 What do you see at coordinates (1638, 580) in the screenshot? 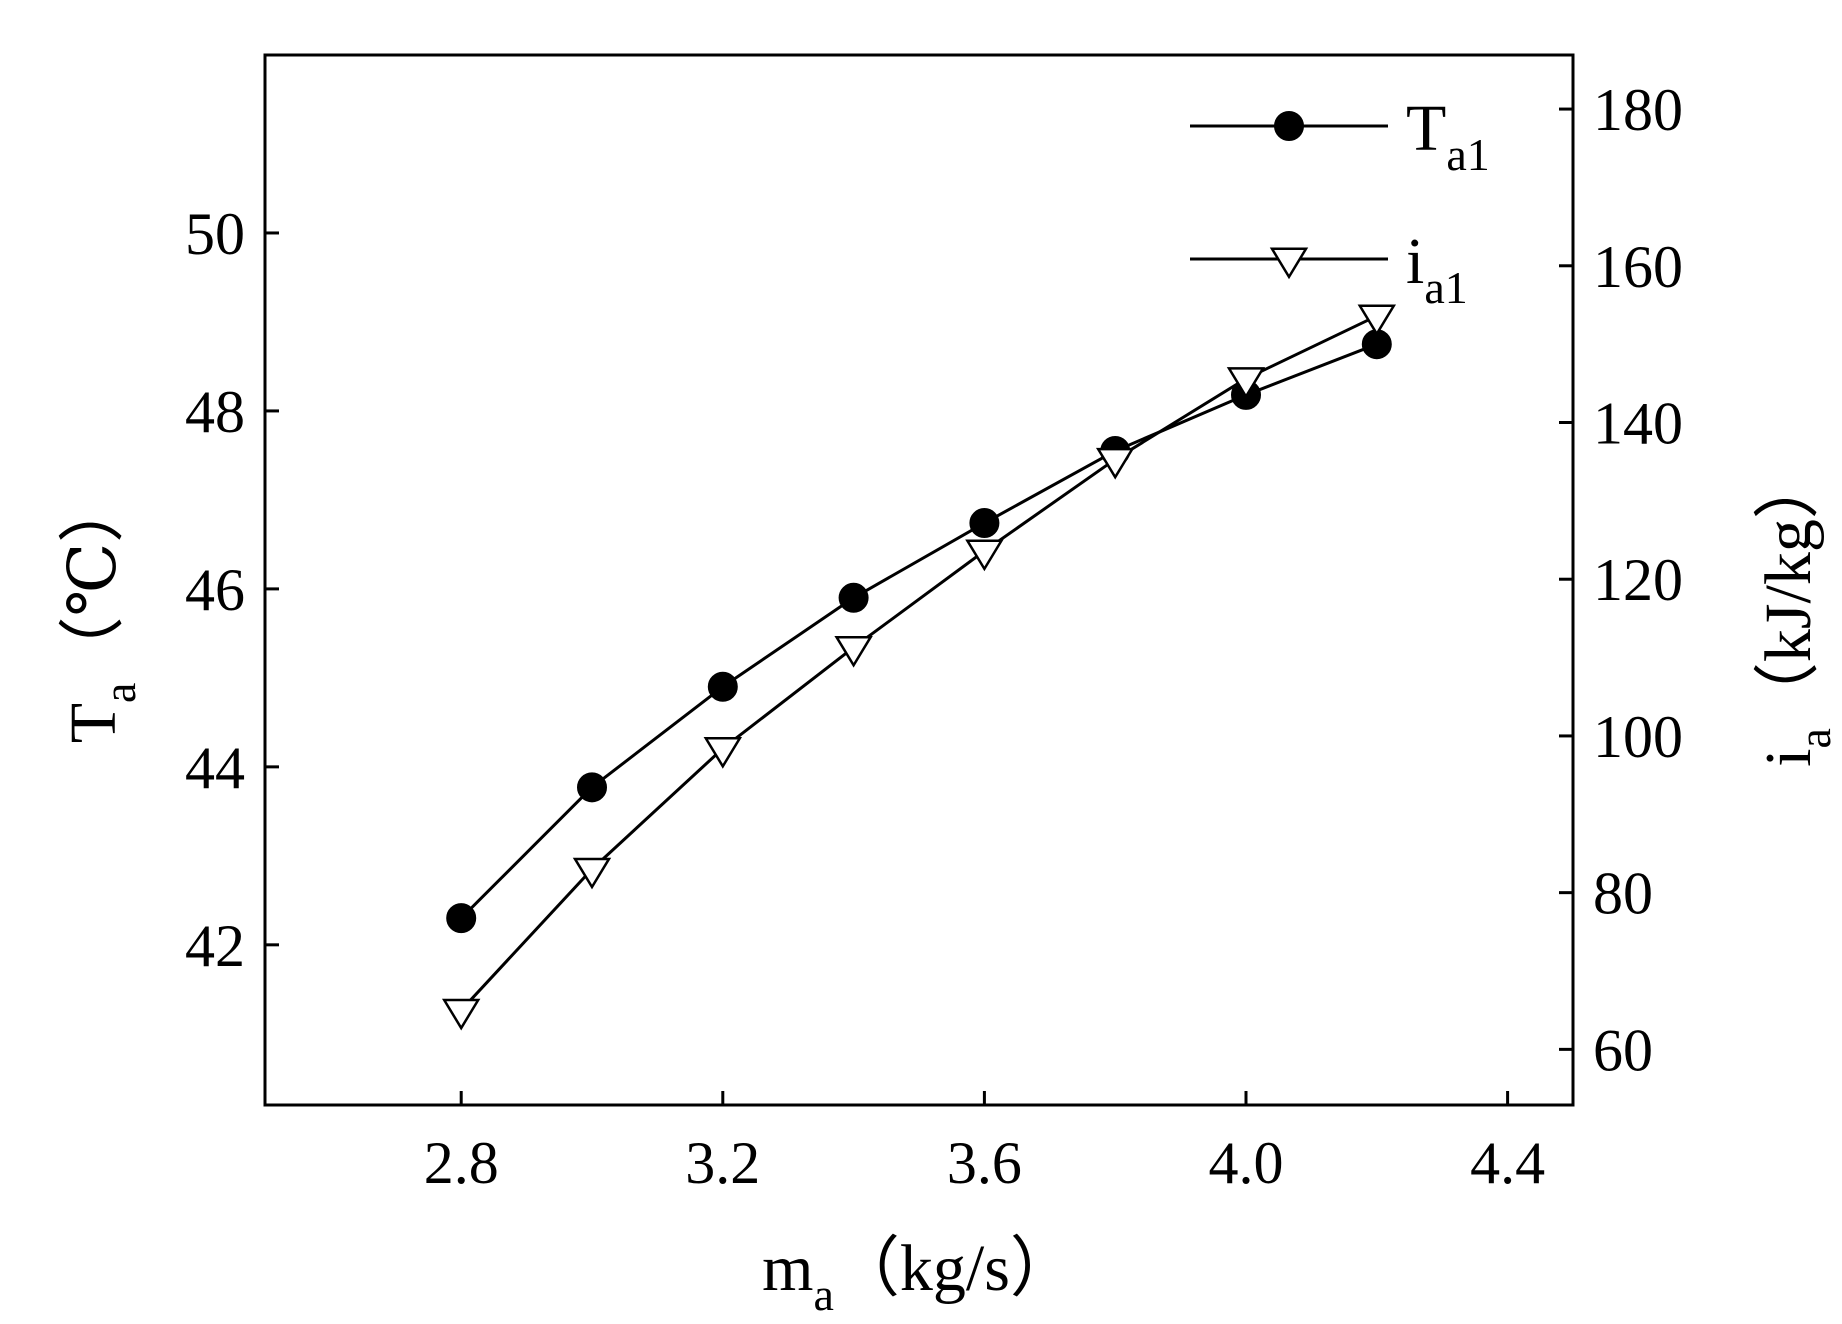
I see `y-right-tick-label: 120` at bounding box center [1638, 580].